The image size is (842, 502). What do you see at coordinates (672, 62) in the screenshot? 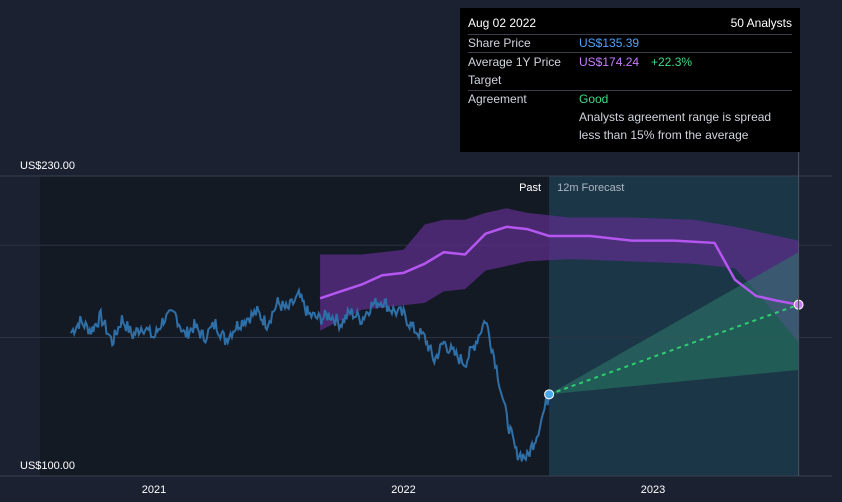
I see `target-change: +22.3%` at bounding box center [672, 62].